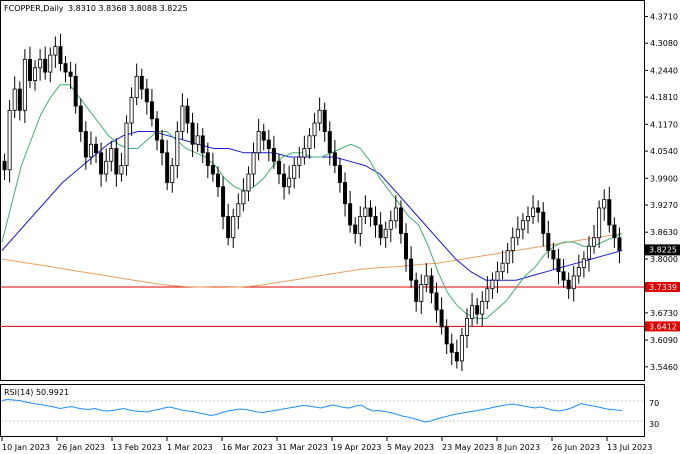 The height and width of the screenshot is (454, 680). I want to click on rsi-line, so click(312, 410).